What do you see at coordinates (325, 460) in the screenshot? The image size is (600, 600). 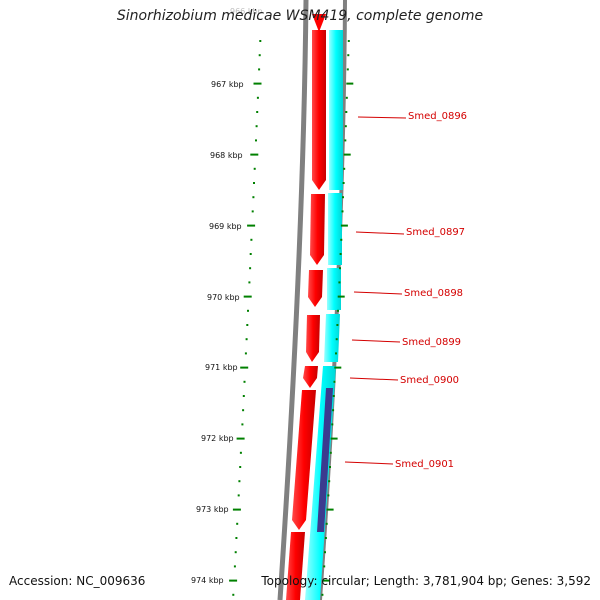 I see `feature-bar` at bounding box center [325, 460].